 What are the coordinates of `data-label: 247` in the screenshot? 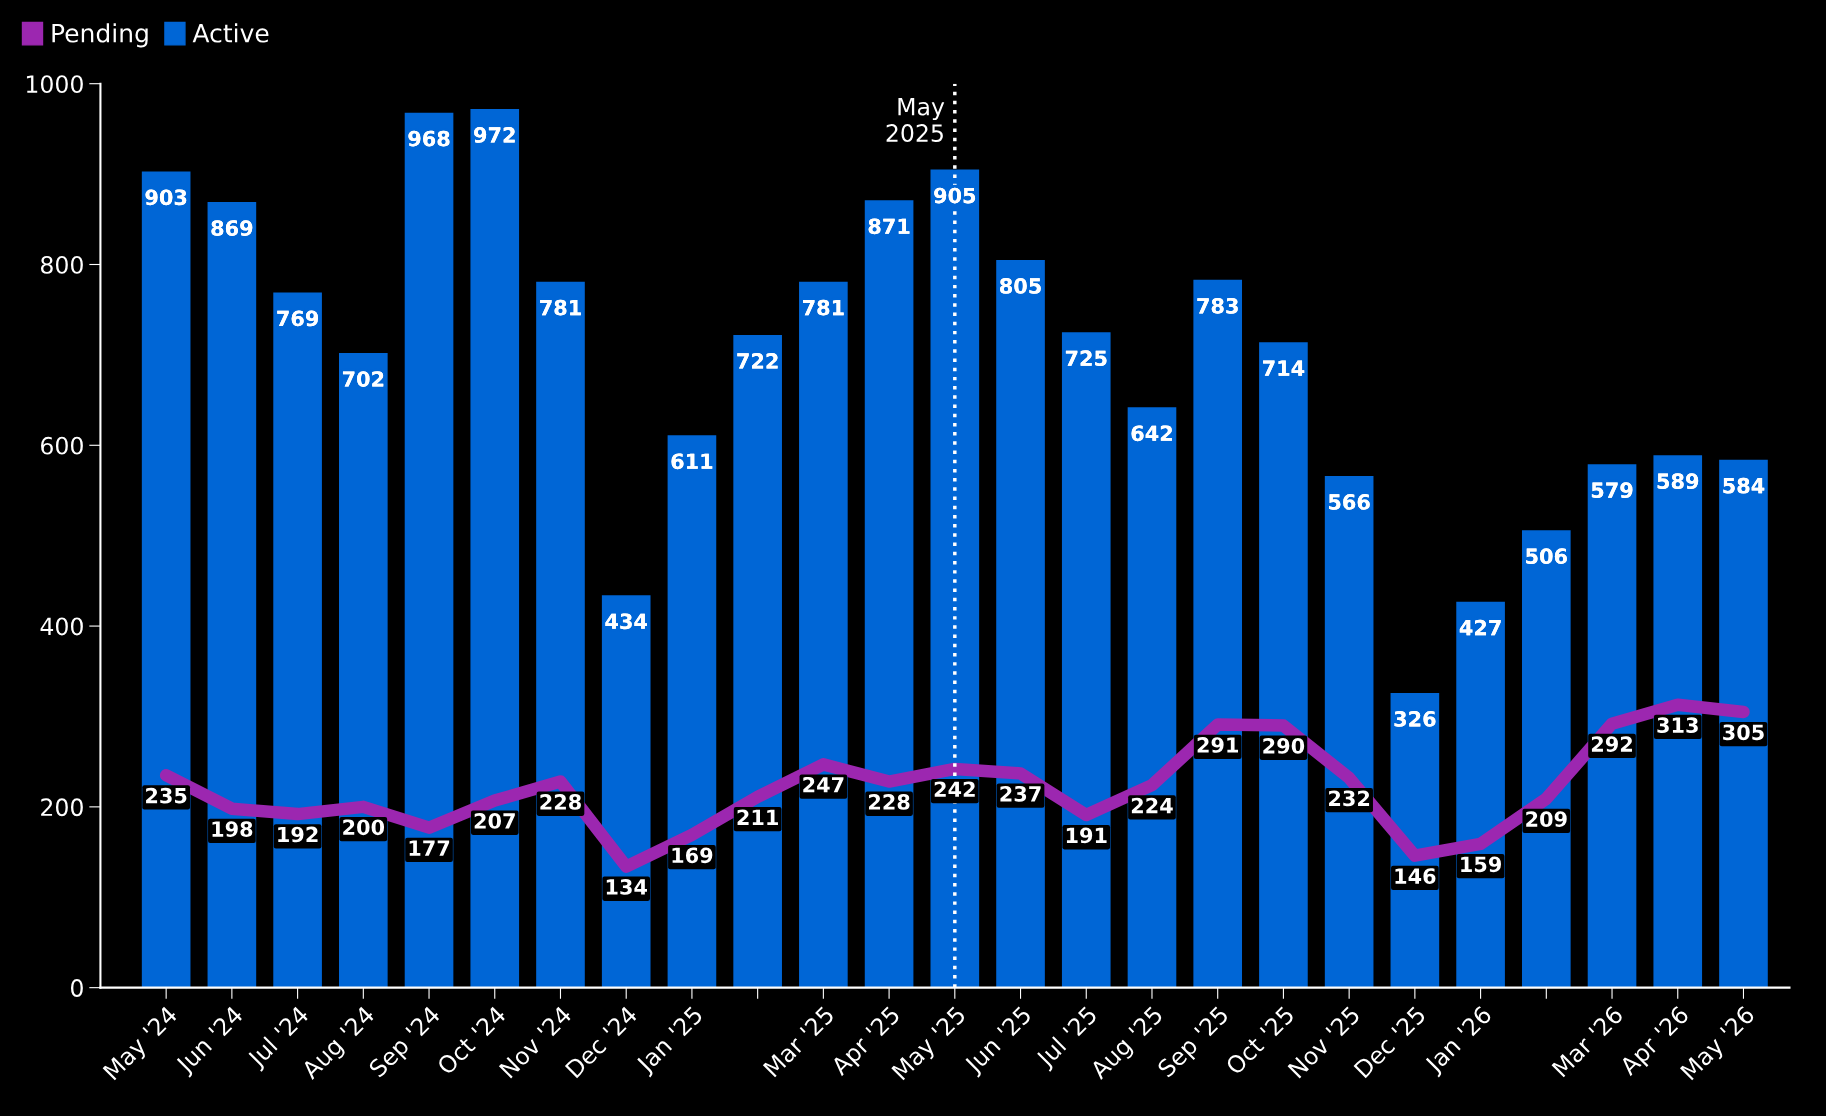 It's located at (823, 784).